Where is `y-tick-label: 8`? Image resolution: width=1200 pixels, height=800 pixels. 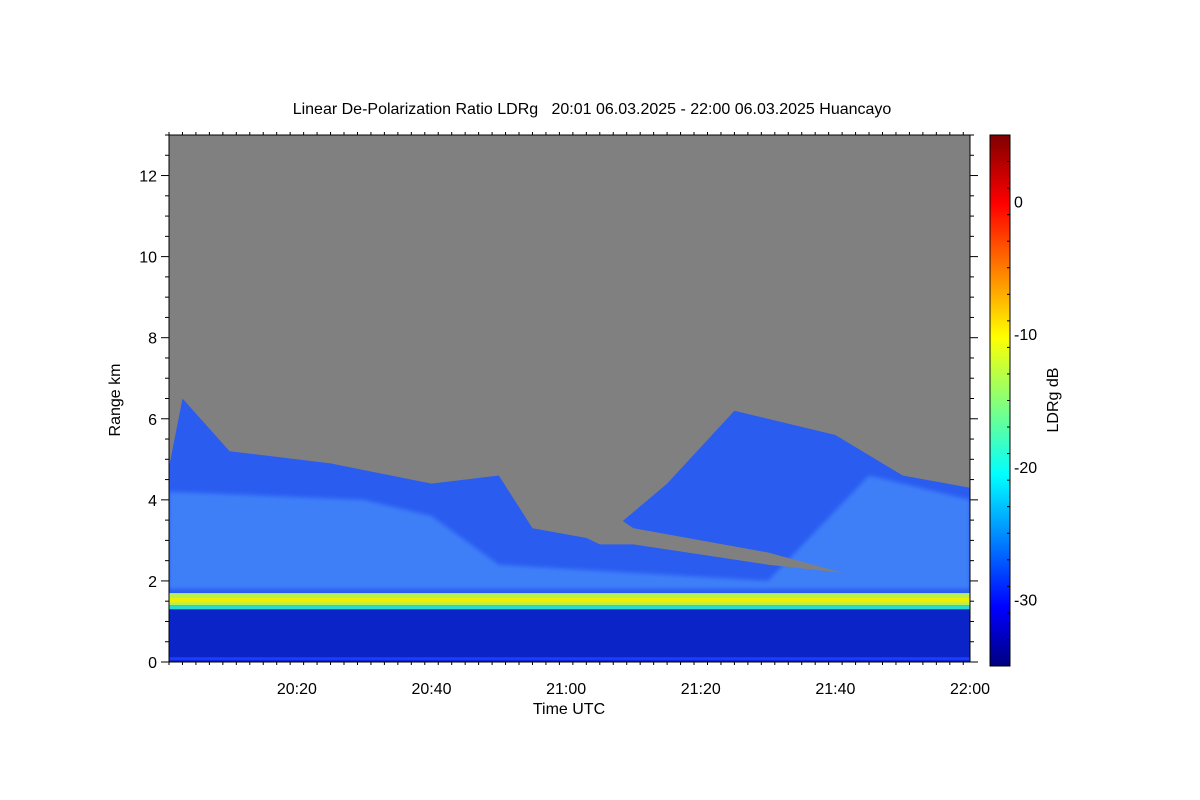
y-tick-label: 8 is located at coordinates (152, 339).